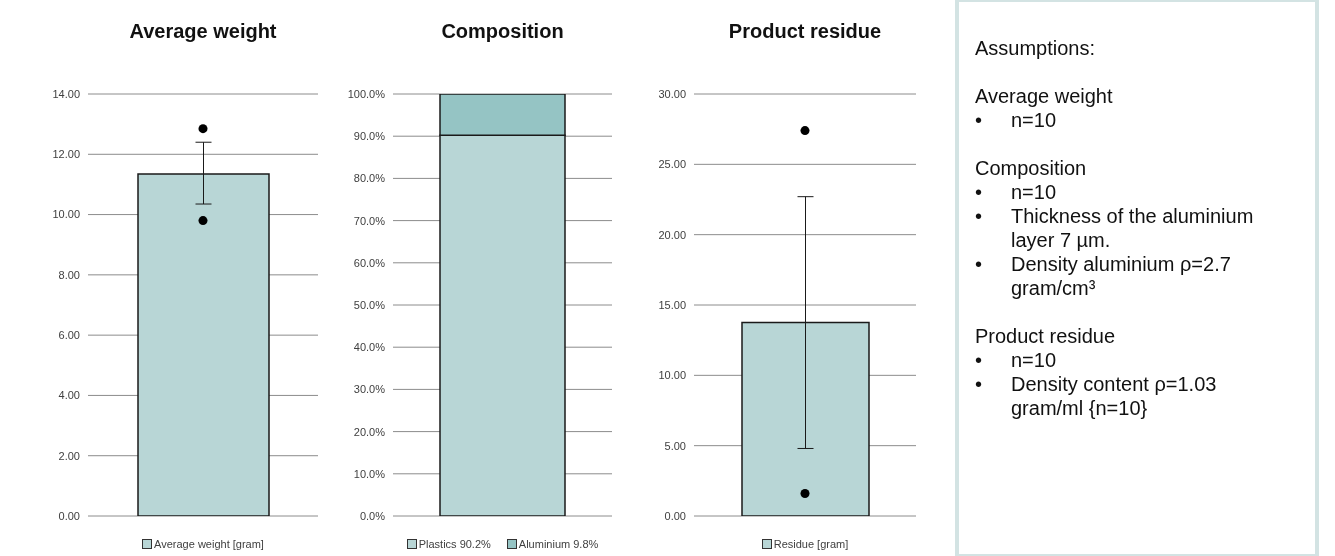 Image resolution: width=1335 pixels, height=556 pixels. What do you see at coordinates (366, 93) in the screenshot?
I see `y-tick-label: 100.0%` at bounding box center [366, 93].